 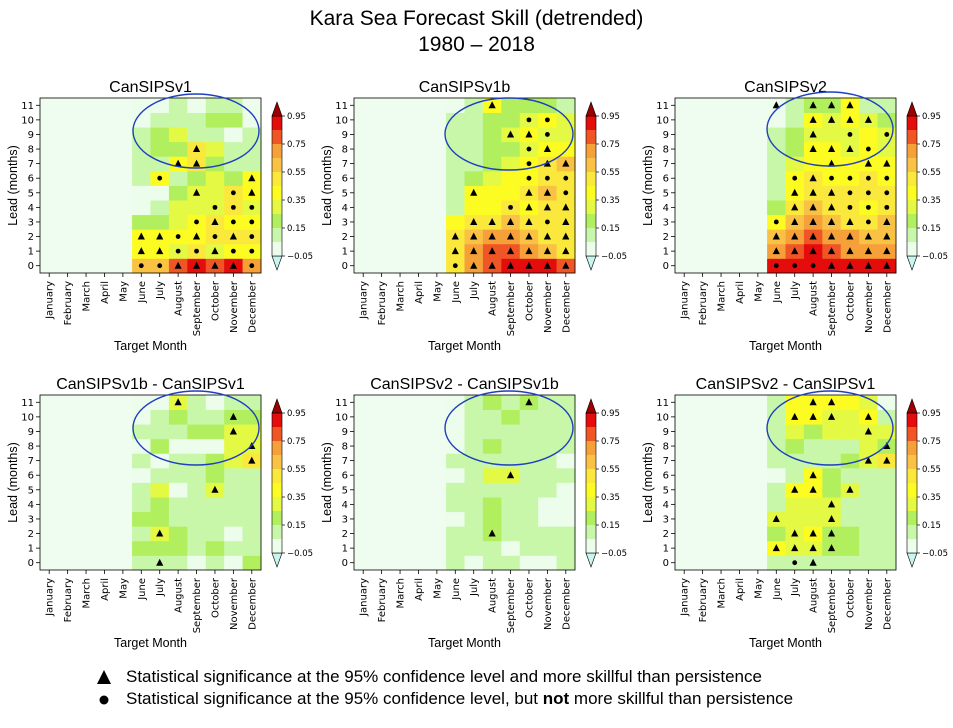 What do you see at coordinates (296, 201) in the screenshot?
I see `colorbar-tick-label: 0.35` at bounding box center [296, 201].